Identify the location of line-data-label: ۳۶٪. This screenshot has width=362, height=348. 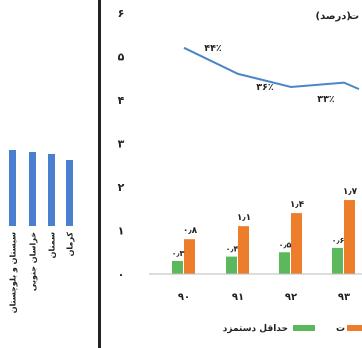
(265, 87).